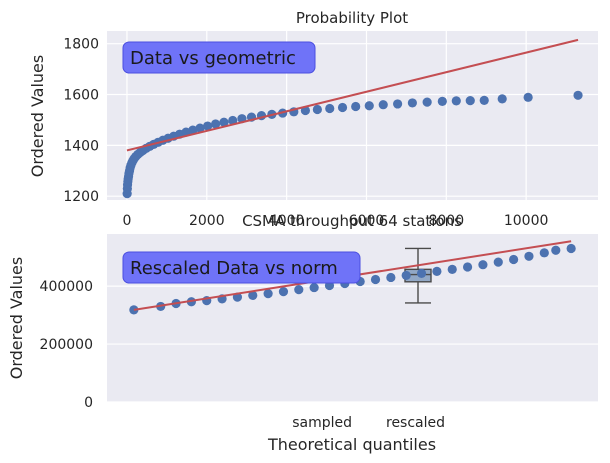 The width and height of the screenshot is (610, 463). Describe the element at coordinates (322, 423) in the screenshot. I see `category-label-sampled: sampled` at that location.